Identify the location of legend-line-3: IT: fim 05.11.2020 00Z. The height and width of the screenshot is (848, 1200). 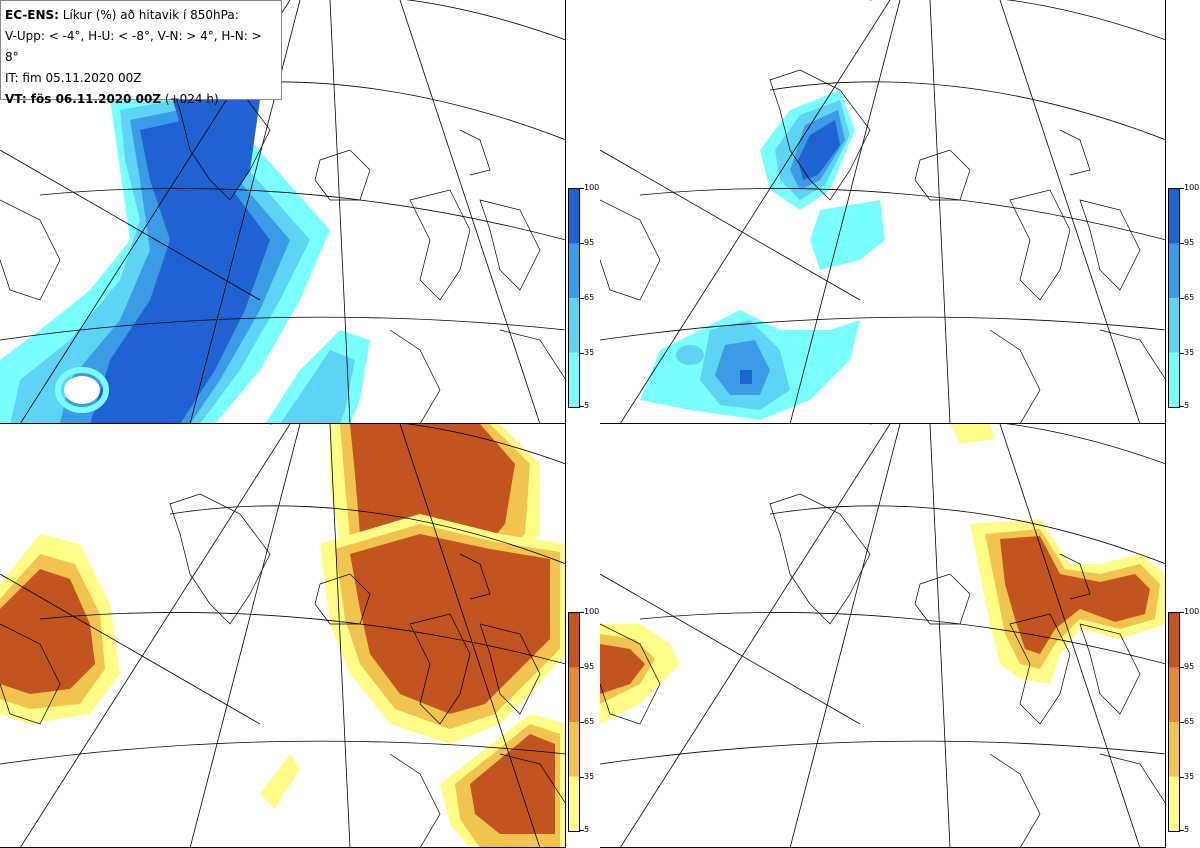
(73, 78).